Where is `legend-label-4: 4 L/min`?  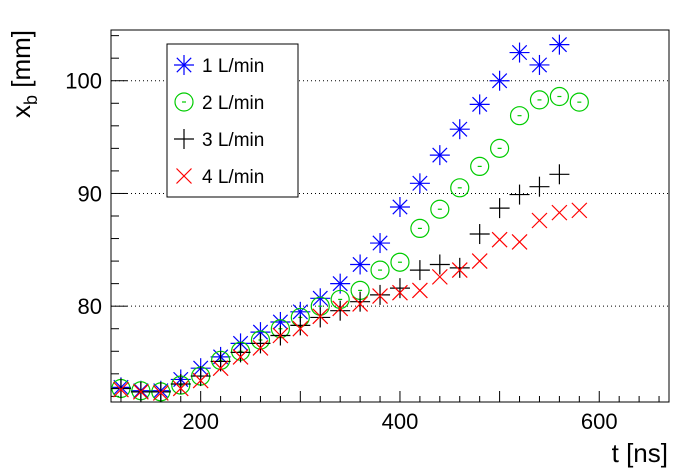
legend-label-4: 4 L/min is located at coordinates (233, 177).